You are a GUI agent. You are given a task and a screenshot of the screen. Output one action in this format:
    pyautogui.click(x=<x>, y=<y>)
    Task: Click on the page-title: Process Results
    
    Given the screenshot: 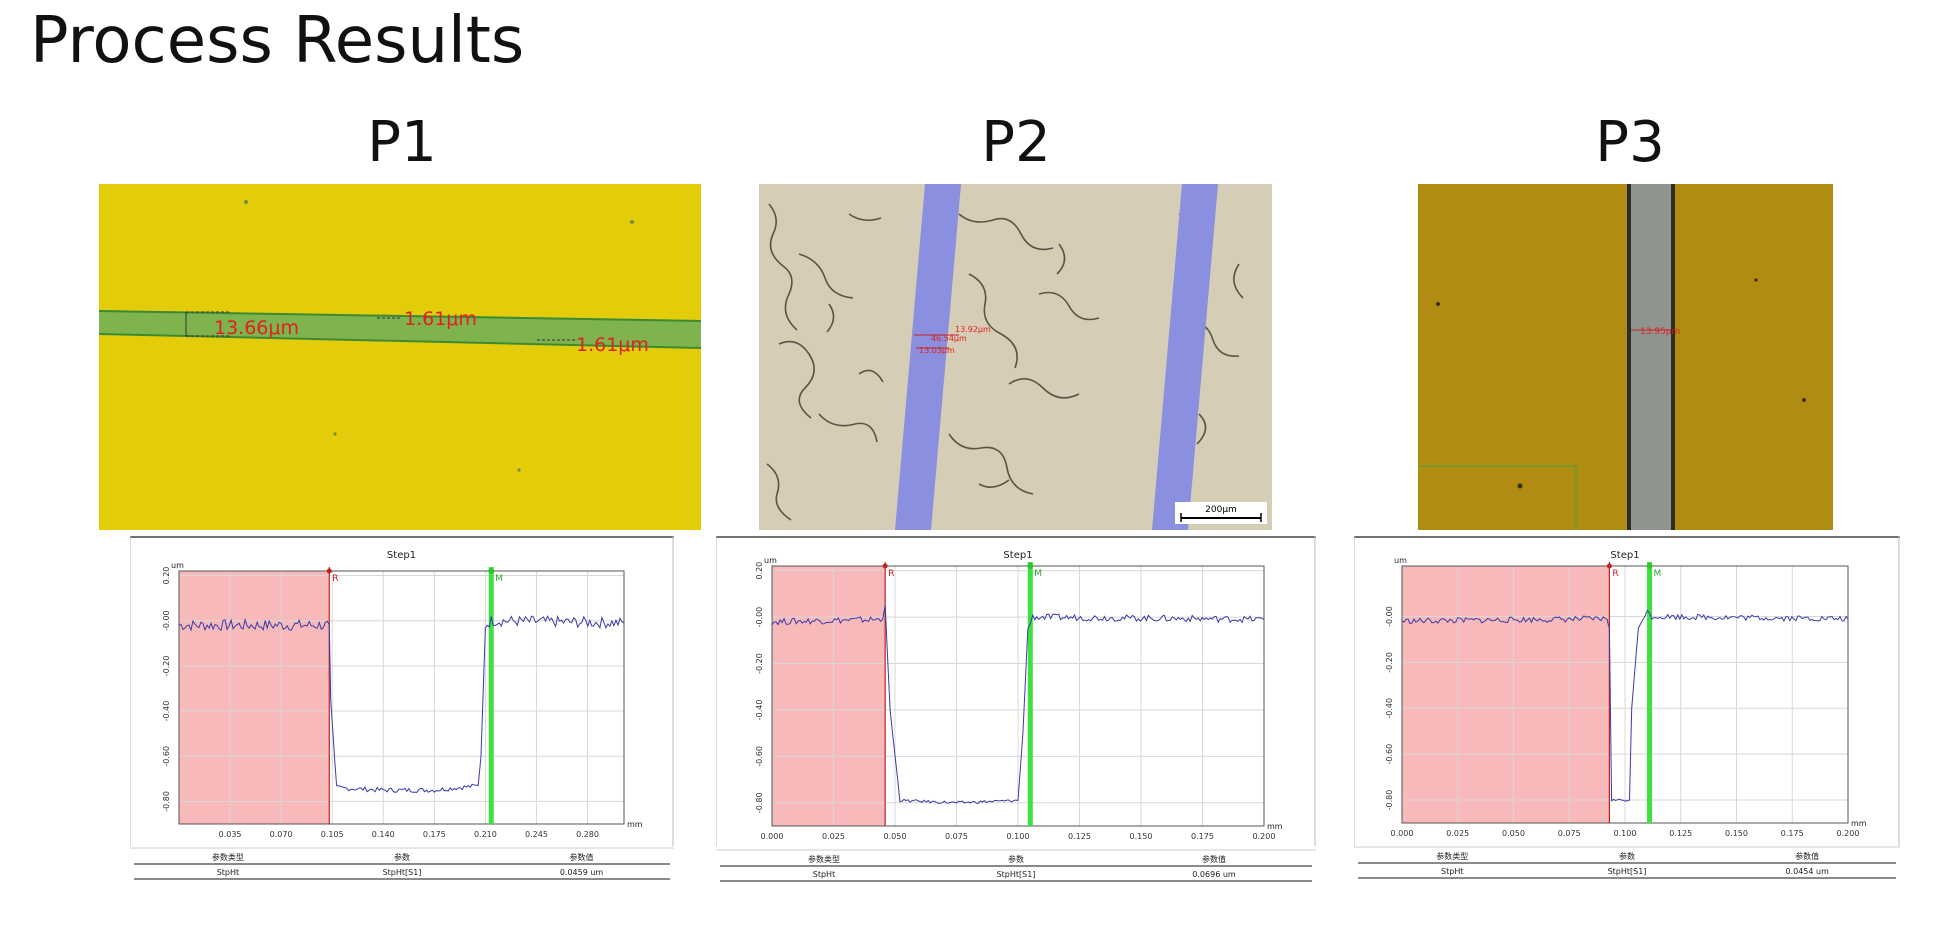 What is the action you would take?
    pyautogui.click(x=277, y=41)
    